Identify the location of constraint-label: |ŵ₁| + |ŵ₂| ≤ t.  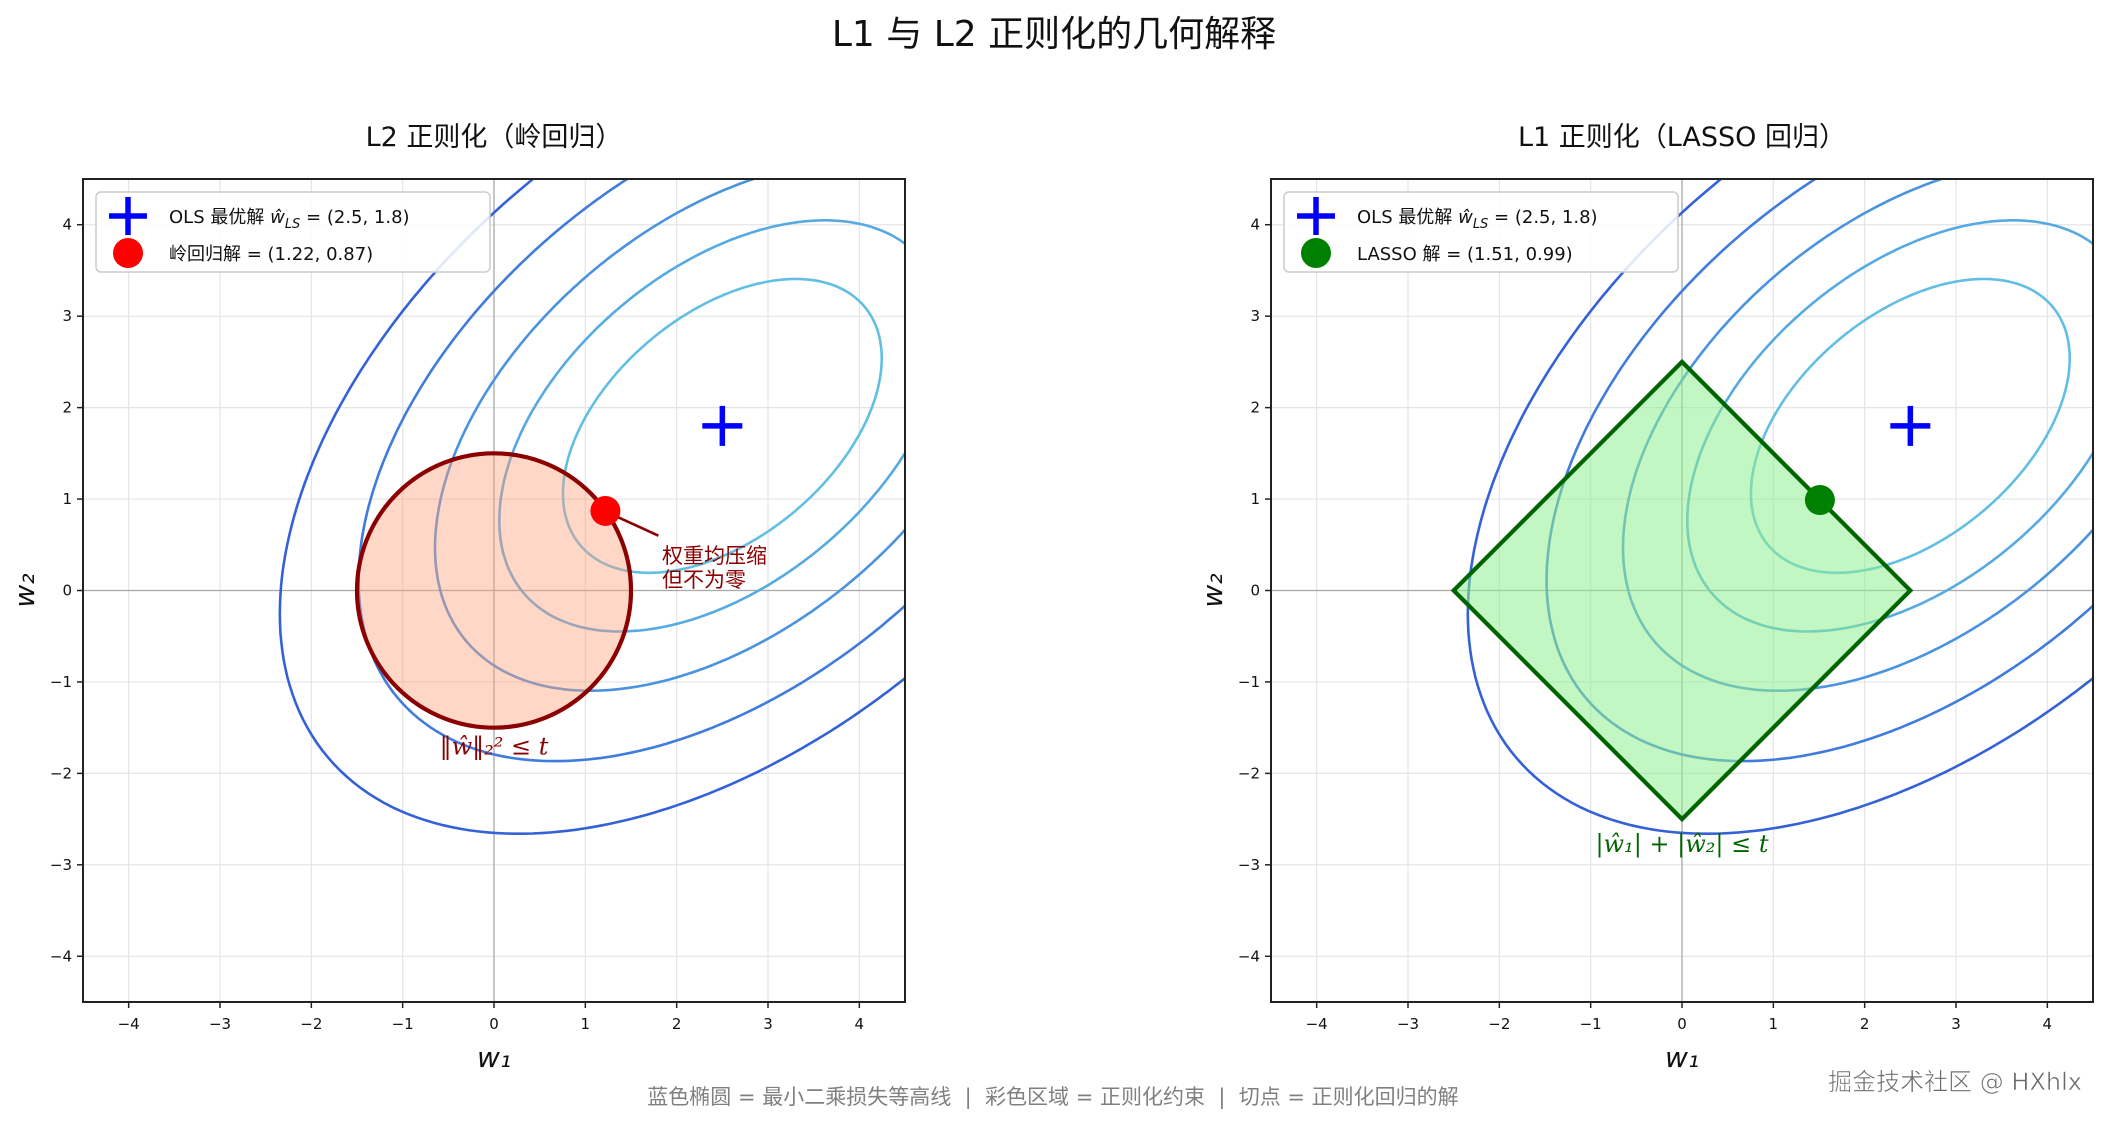
(1681, 844).